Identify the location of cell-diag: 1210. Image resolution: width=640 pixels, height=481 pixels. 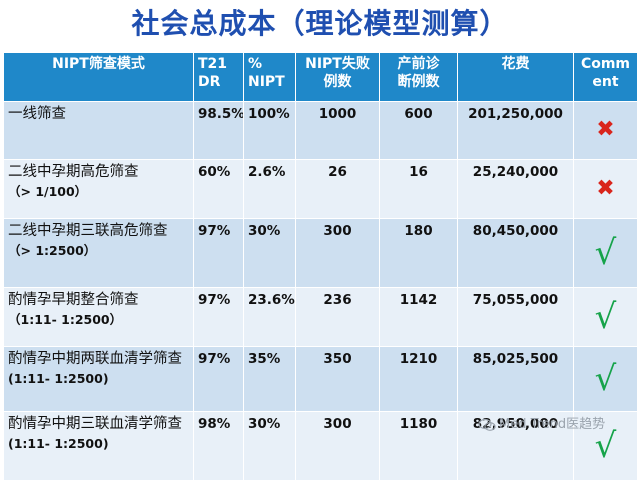
(418, 379).